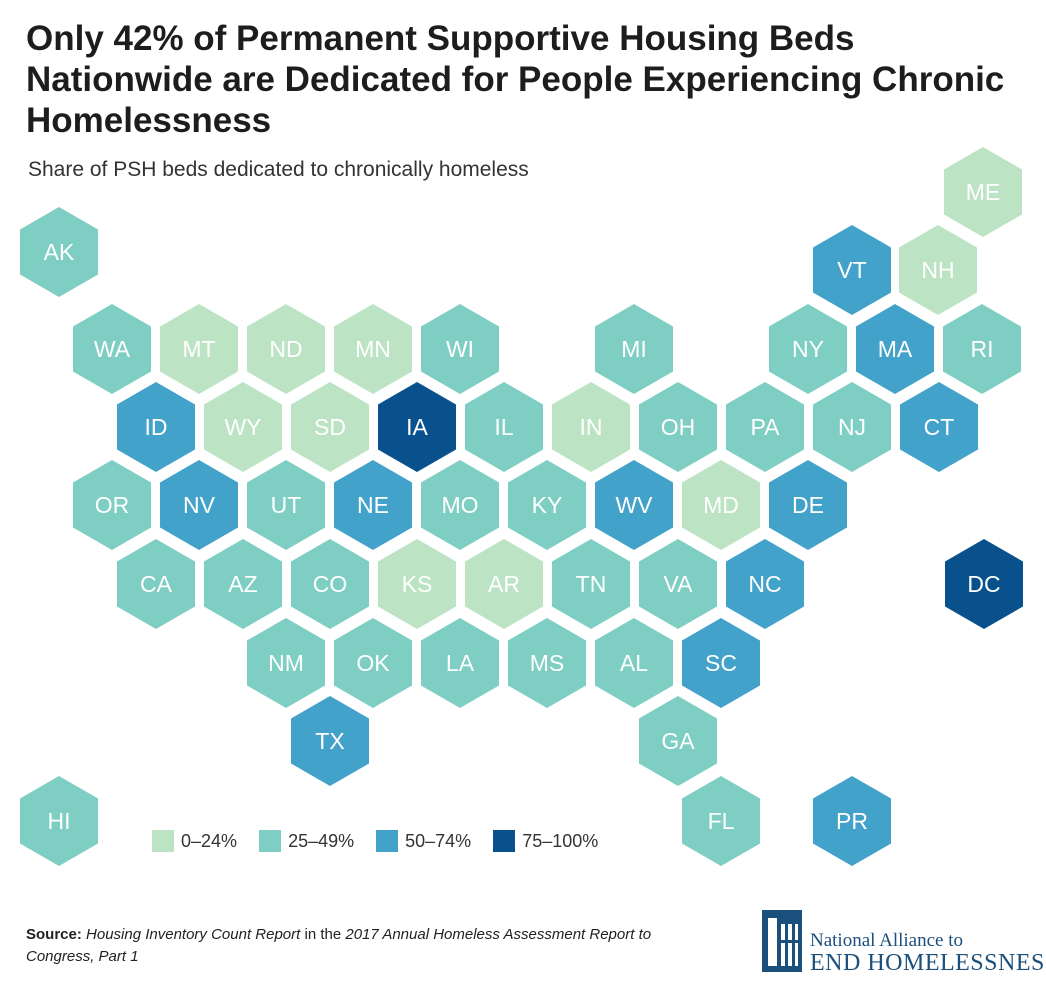 This screenshot has height=1002, width=1046. Describe the element at coordinates (54, 934) in the screenshot. I see `source-label: Source:` at that location.